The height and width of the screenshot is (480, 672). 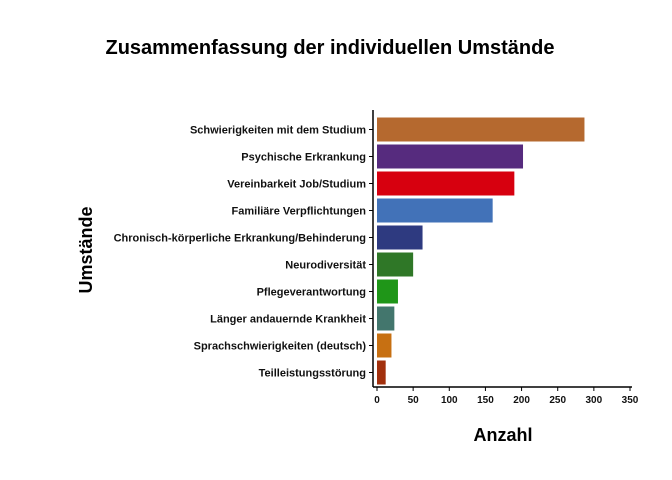 What do you see at coordinates (485, 400) in the screenshot?
I see `x-tick-label: 150` at bounding box center [485, 400].